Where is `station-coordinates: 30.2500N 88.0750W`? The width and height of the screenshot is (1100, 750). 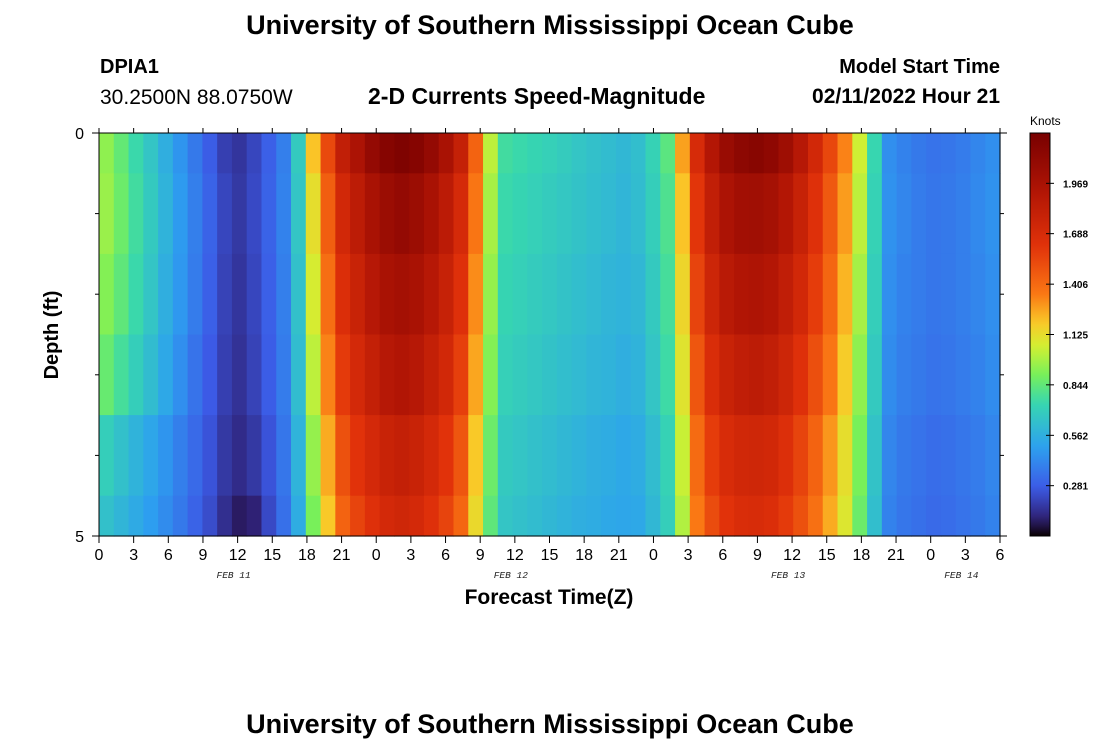 station-coordinates: 30.2500N 88.0750W is located at coordinates (196, 97).